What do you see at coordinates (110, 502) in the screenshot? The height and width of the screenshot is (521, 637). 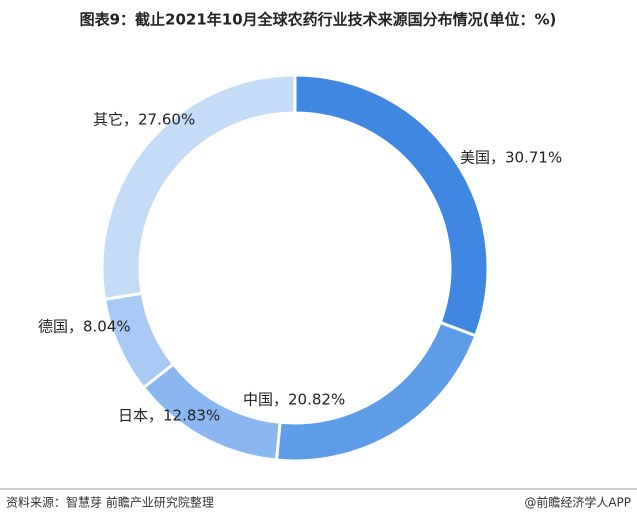 I see `source: 资料来源：智慧芽 前瞻产业研究院整理` at bounding box center [110, 502].